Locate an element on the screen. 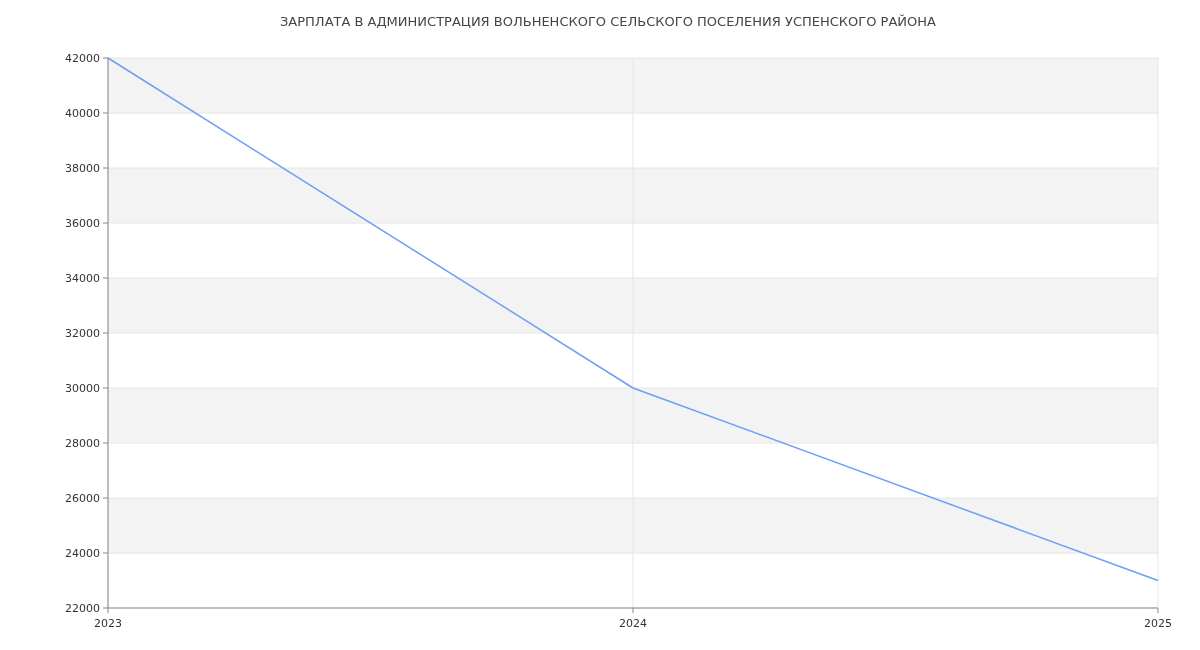 The height and width of the screenshot is (650, 1200). y-tick-label: 40000 is located at coordinates (82, 113).